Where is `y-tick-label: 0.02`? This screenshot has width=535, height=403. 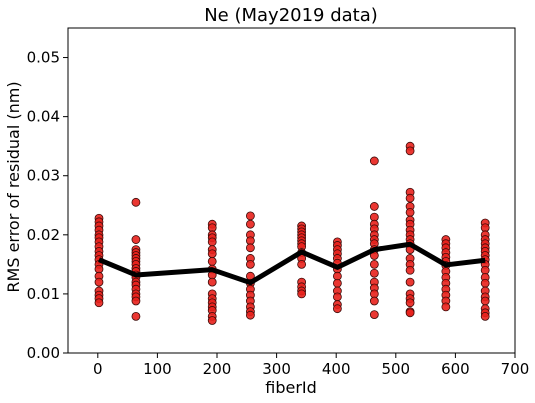
y-tick-label: 0.02 is located at coordinates (43, 235).